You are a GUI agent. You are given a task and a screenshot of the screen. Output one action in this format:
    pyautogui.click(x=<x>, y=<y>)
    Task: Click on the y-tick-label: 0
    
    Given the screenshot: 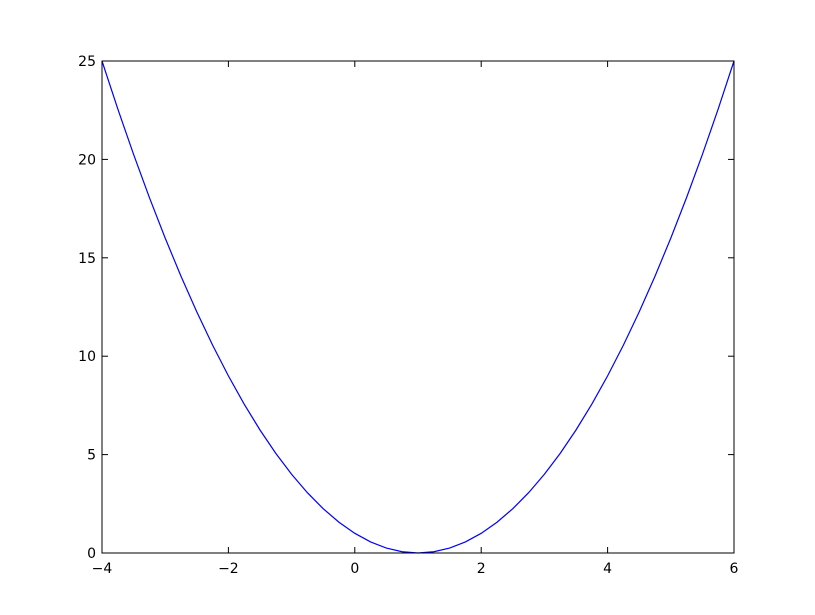 What is the action you would take?
    pyautogui.click(x=91, y=554)
    